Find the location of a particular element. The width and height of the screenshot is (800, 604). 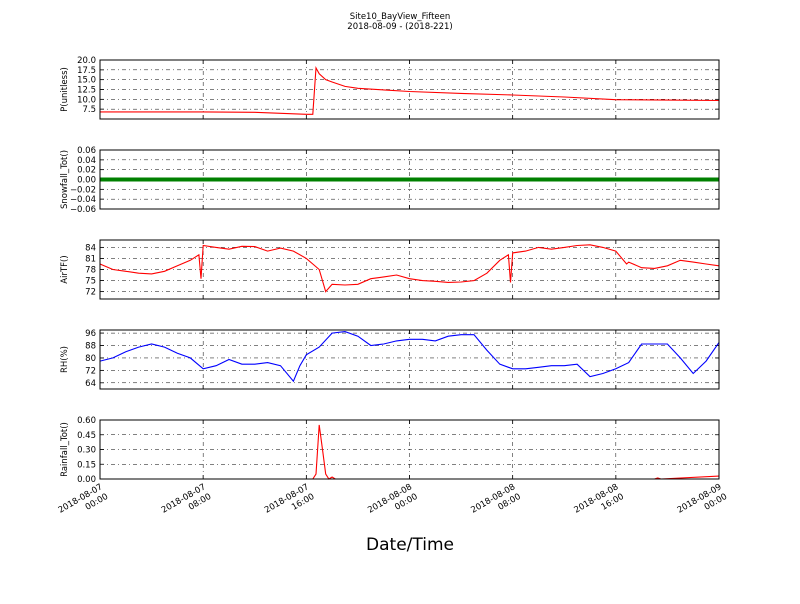

y-axis-label: RH(%) is located at coordinates (65, 359).